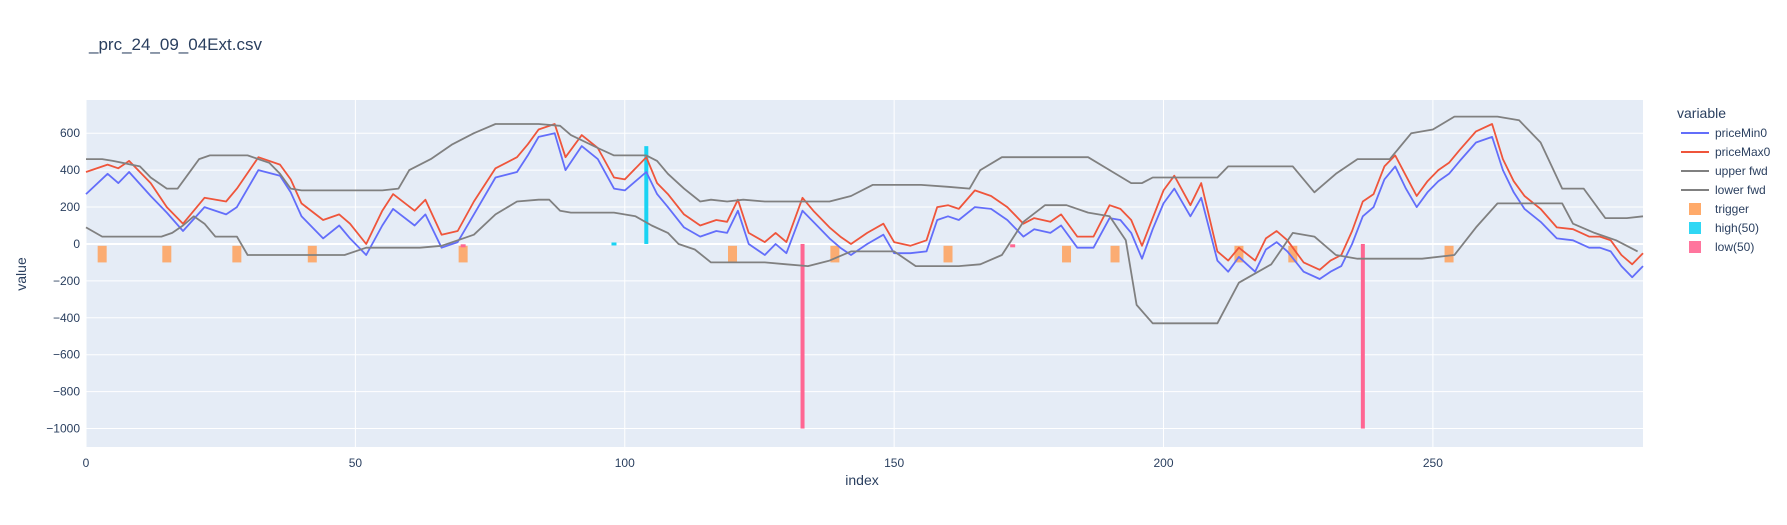 Image resolution: width=1787 pixels, height=525 pixels. What do you see at coordinates (1741, 133) in the screenshot?
I see `legend-label: priceMin0` at bounding box center [1741, 133].